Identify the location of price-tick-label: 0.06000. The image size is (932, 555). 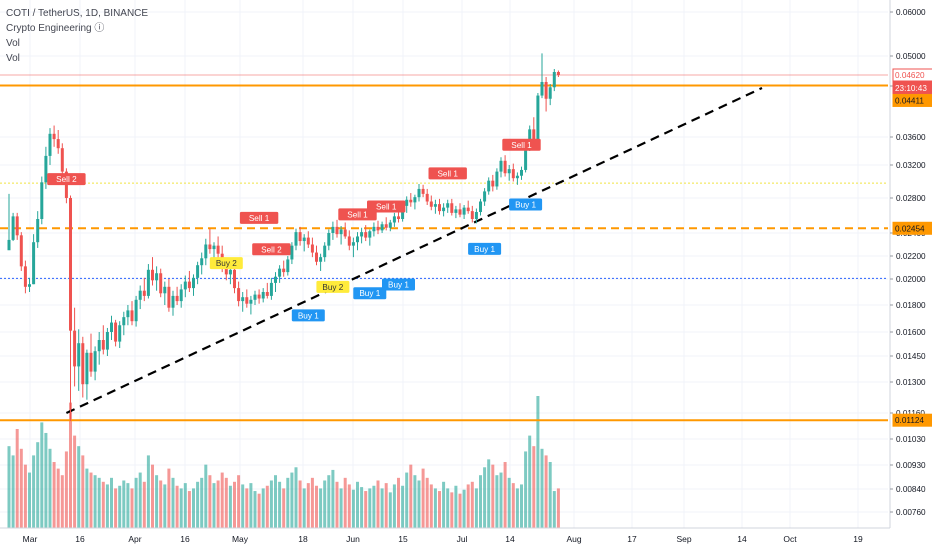
(911, 12).